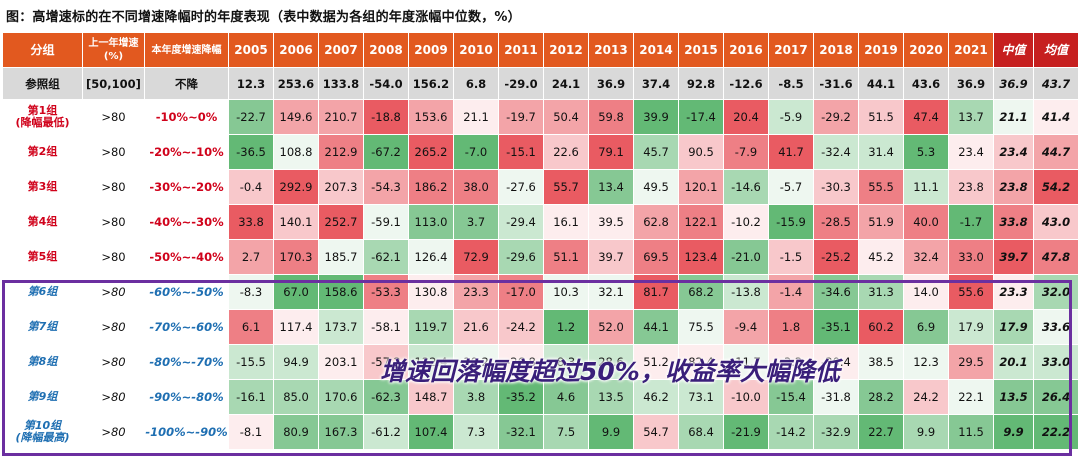  I want to click on year-value-cell: 33.8, so click(251, 222).